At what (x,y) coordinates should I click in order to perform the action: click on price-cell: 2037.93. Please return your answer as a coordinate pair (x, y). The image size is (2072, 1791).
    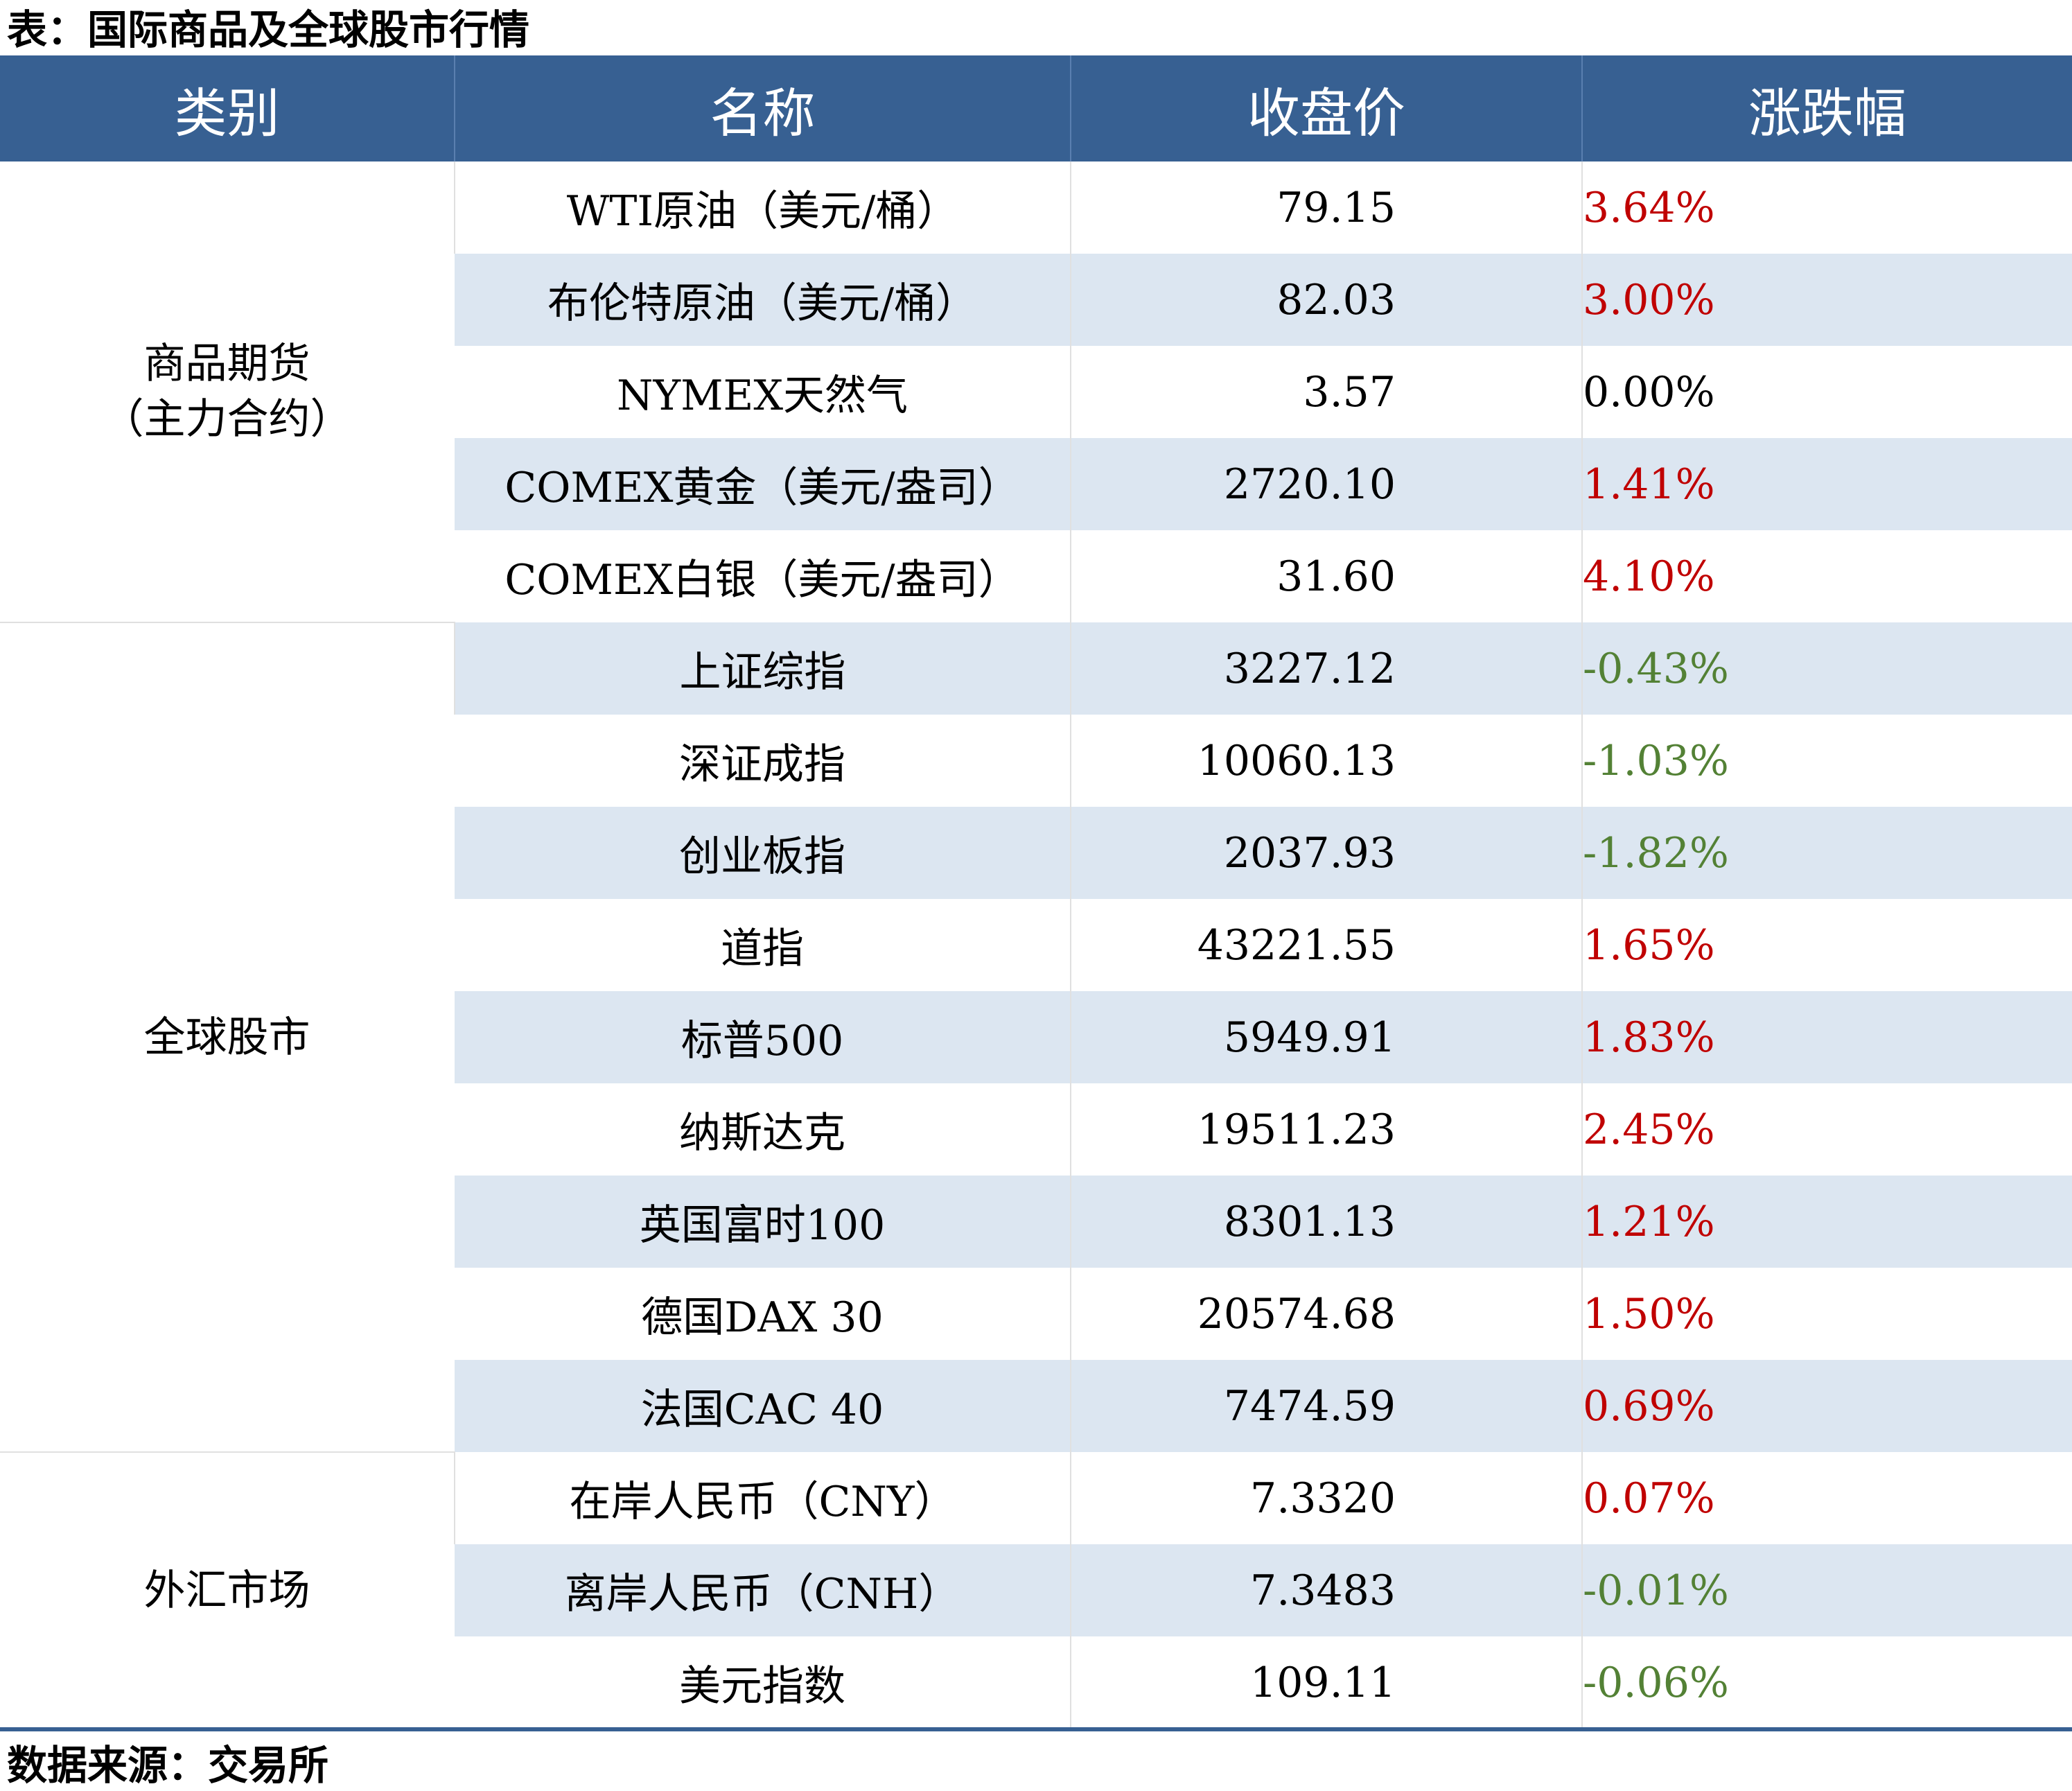
    Looking at the image, I should click on (1326, 853).